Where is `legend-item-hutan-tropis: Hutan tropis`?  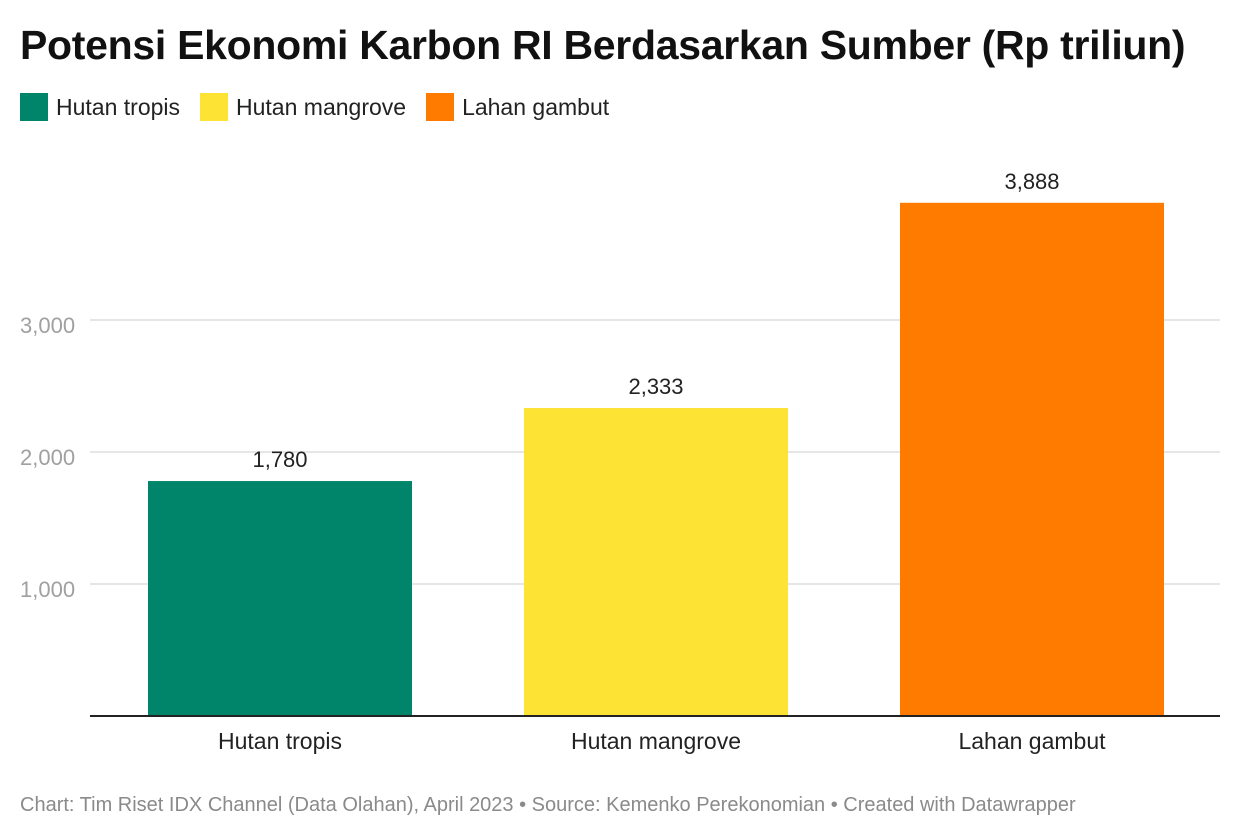 legend-item-hutan-tropis: Hutan tropis is located at coordinates (100, 107).